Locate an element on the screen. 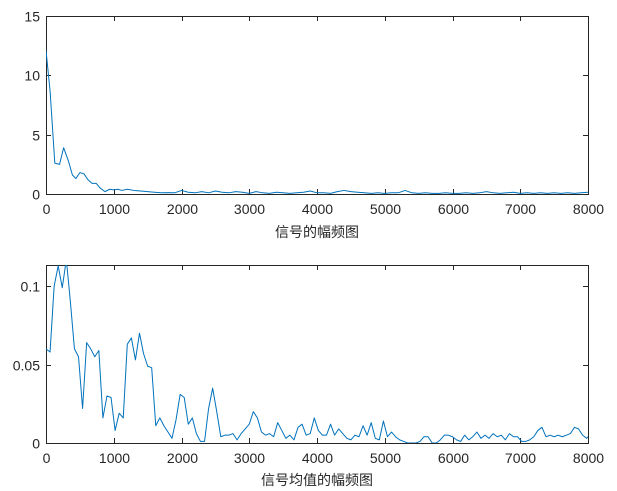  y-tick-label: 0 is located at coordinates (36, 195).